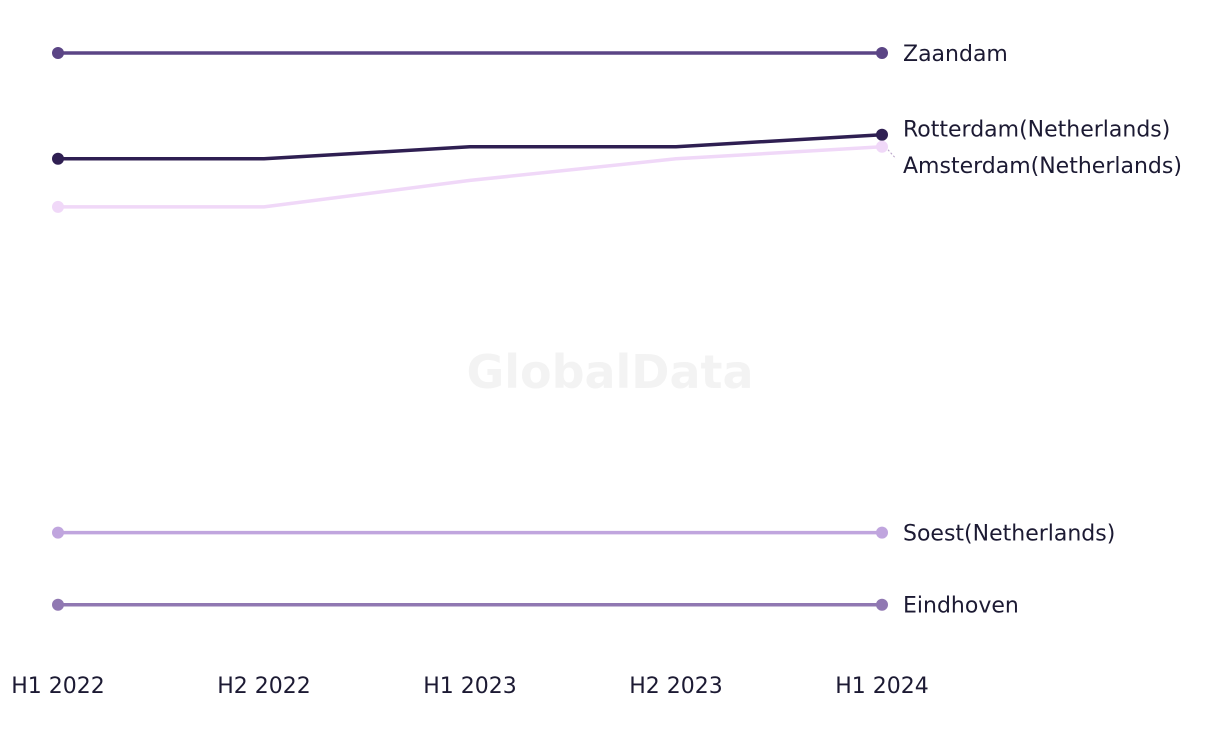 Image resolution: width=1220 pixels, height=744 pixels. I want to click on x-tick-label: H1 2022, so click(58, 686).